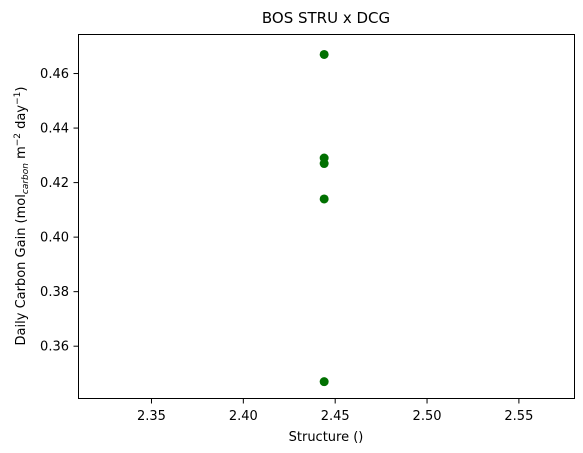 This screenshot has width=583, height=453. Describe the element at coordinates (54, 238) in the screenshot. I see `y-tick-label: 0.40` at that location.